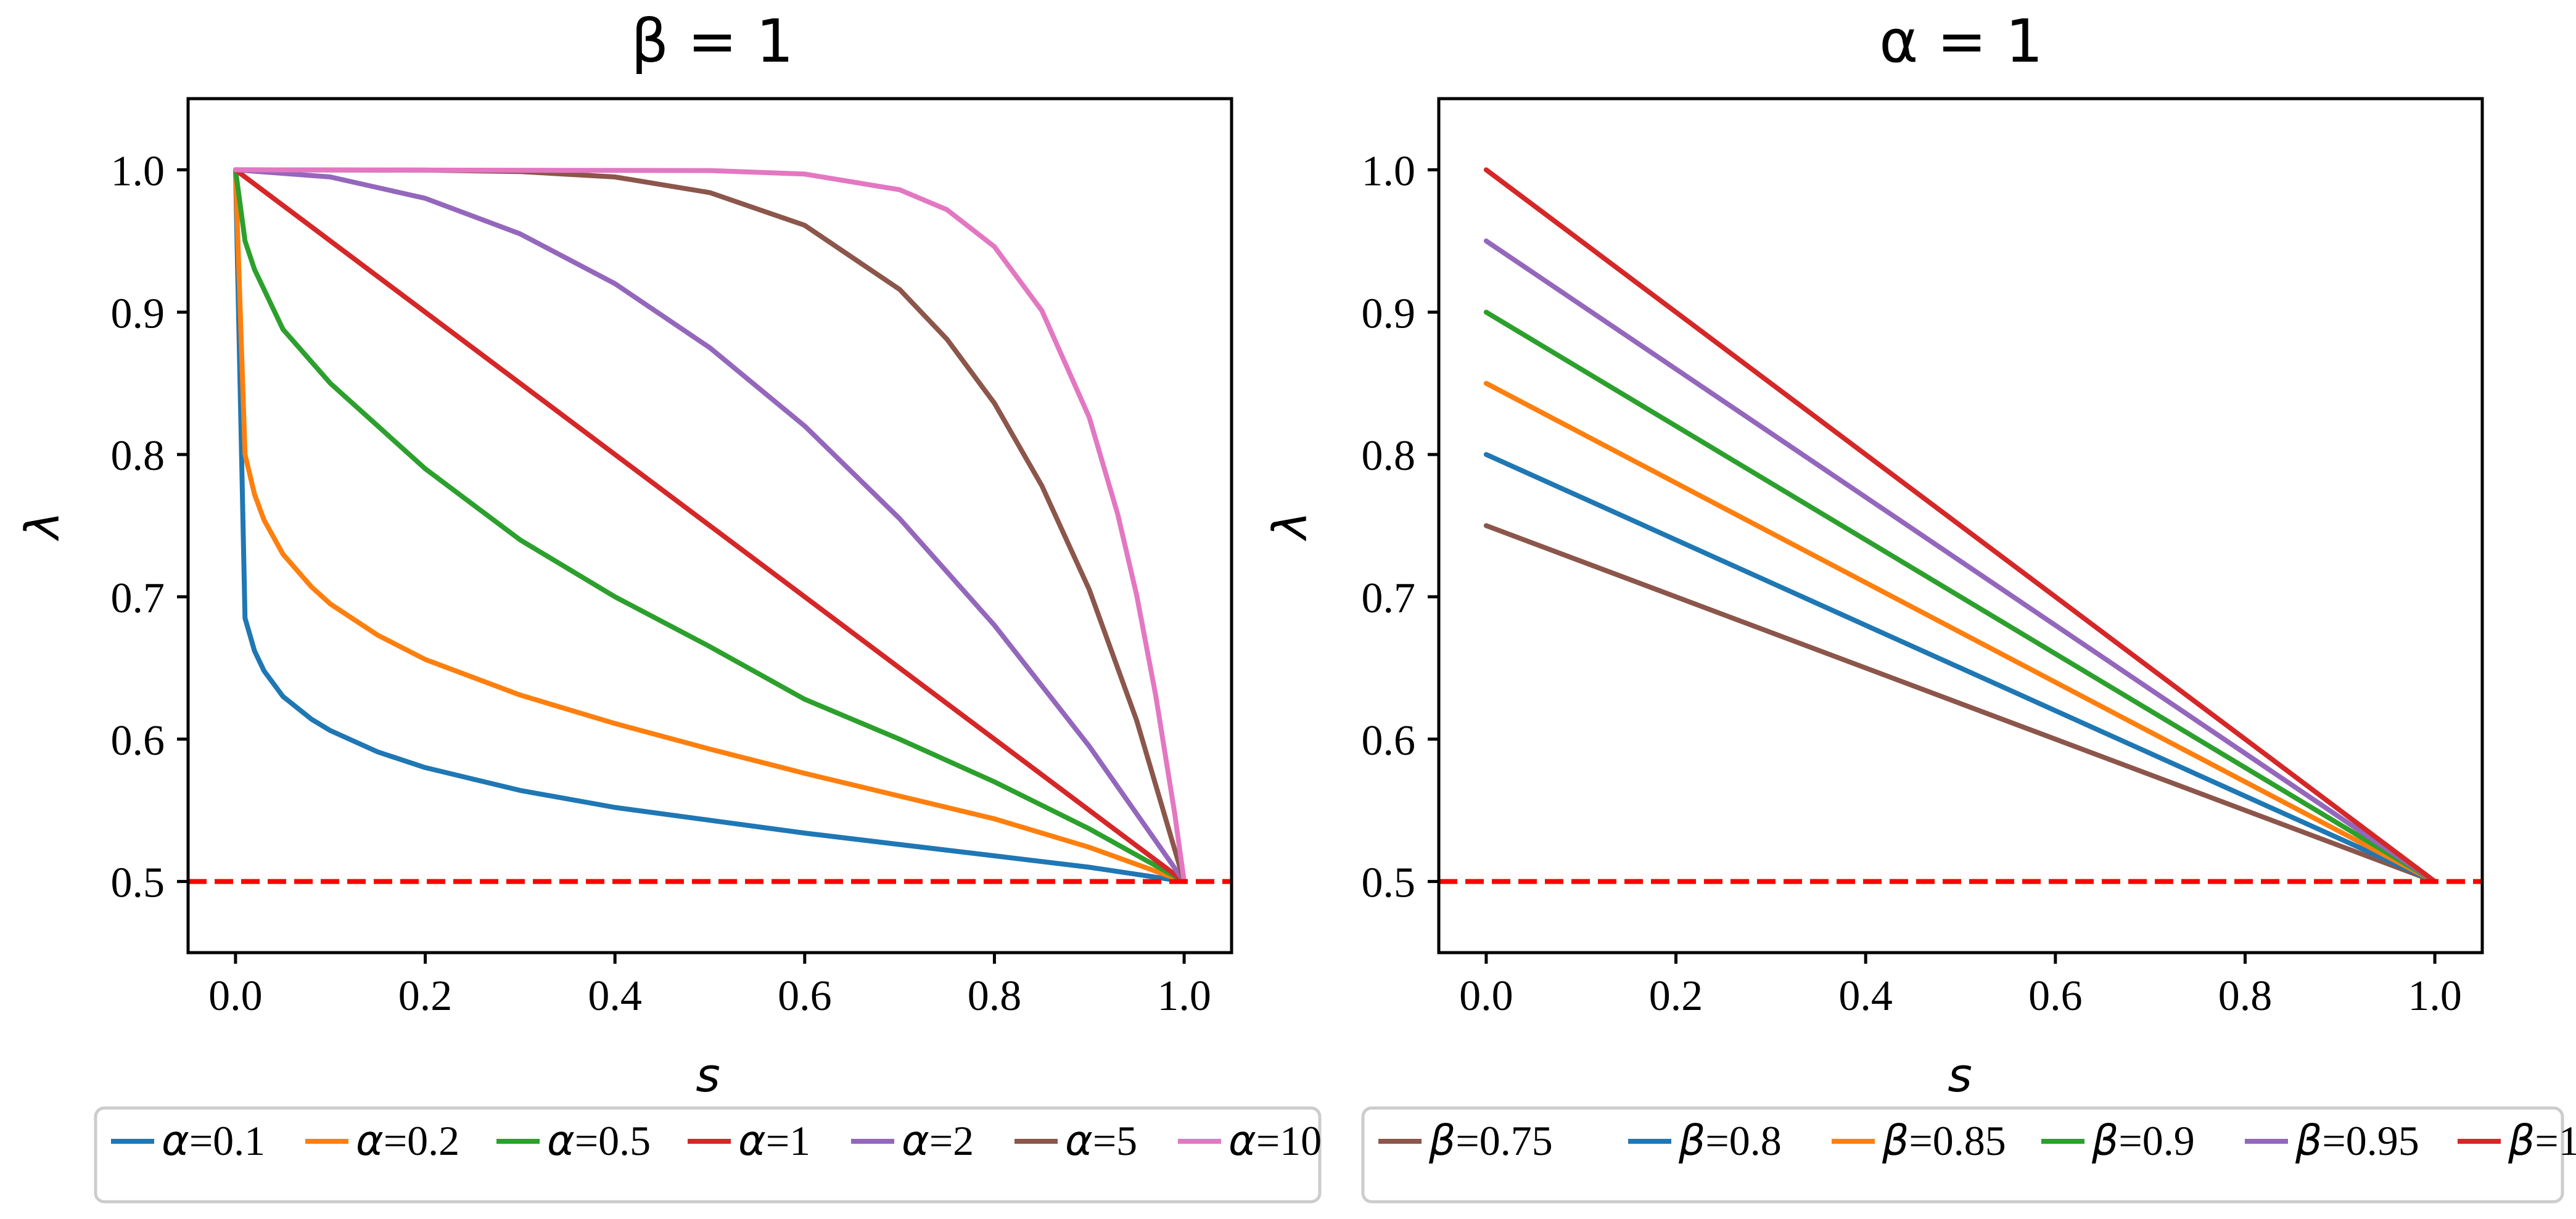 The image size is (2576, 1219). What do you see at coordinates (1960, 1075) in the screenshot?
I see `right-x-axis-label: s` at bounding box center [1960, 1075].